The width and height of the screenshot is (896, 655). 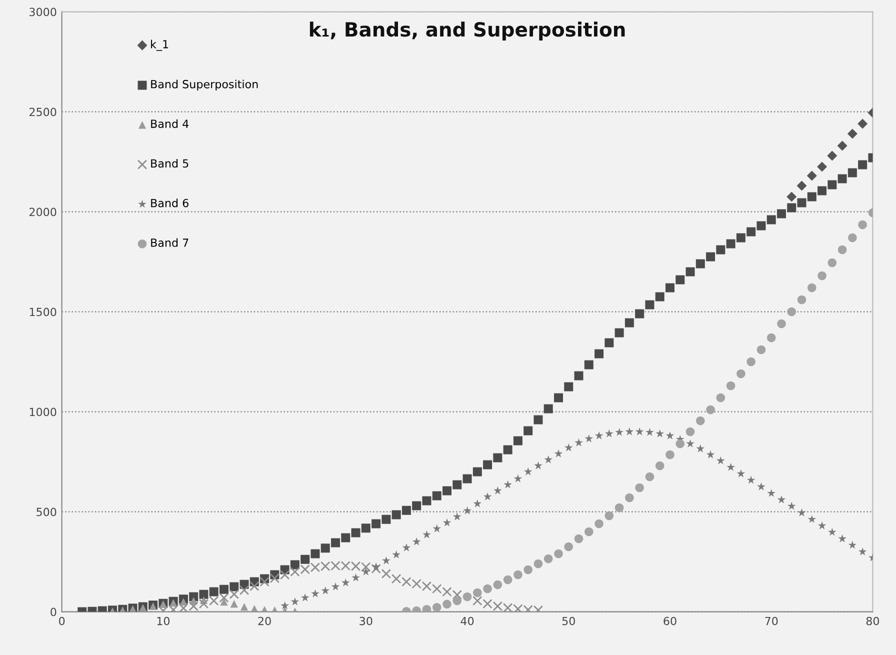 What do you see at coordinates (264, 621) in the screenshot?
I see `x-tick-label: 20` at bounding box center [264, 621].